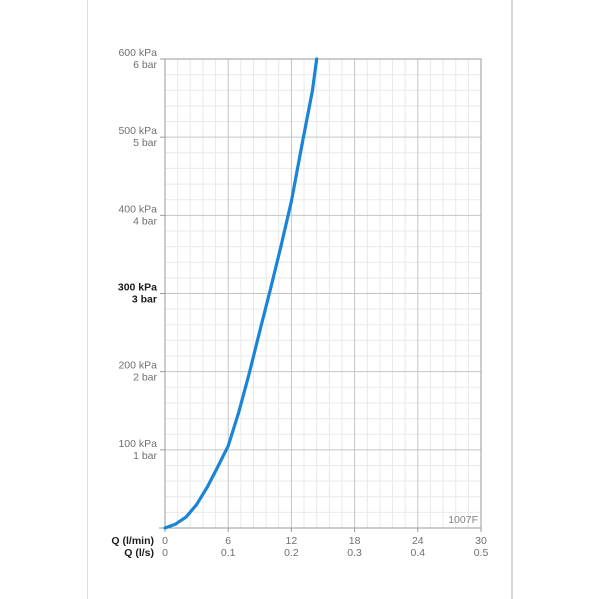  What do you see at coordinates (145, 221) in the screenshot?
I see `y-tick-label-bar: 4 bar` at bounding box center [145, 221].